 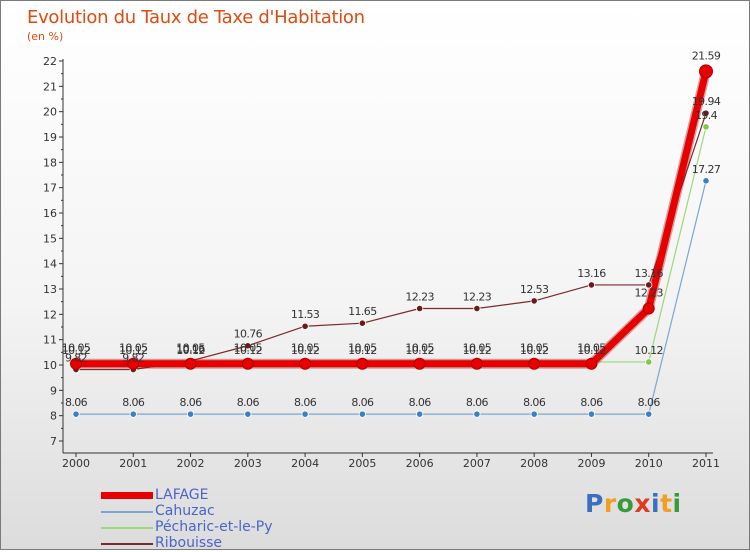 I want to click on data-label-ribouisse: 11.53, so click(x=305, y=314).